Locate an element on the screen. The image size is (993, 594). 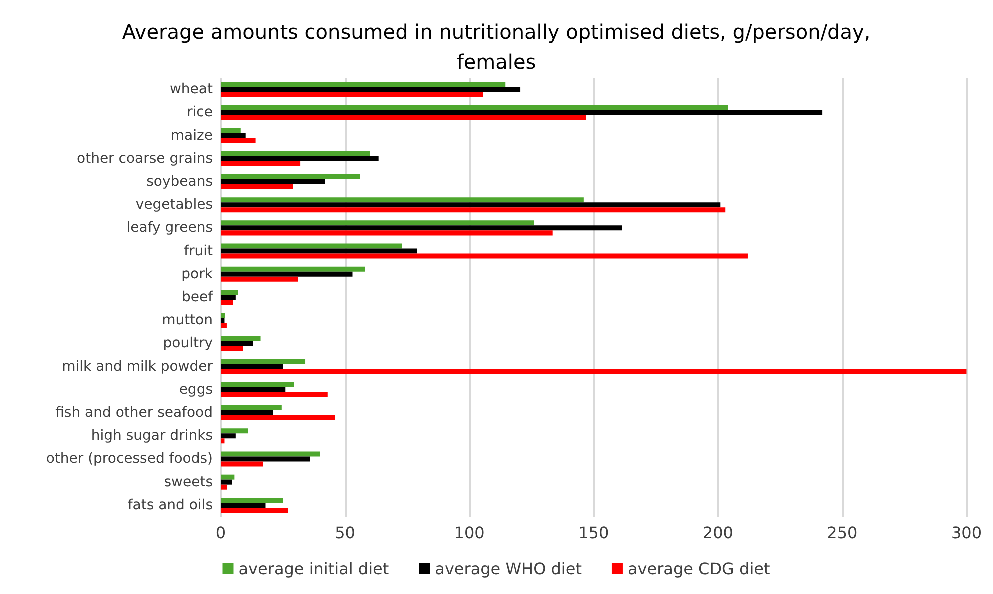
y-tick-label: maize is located at coordinates (191, 136).